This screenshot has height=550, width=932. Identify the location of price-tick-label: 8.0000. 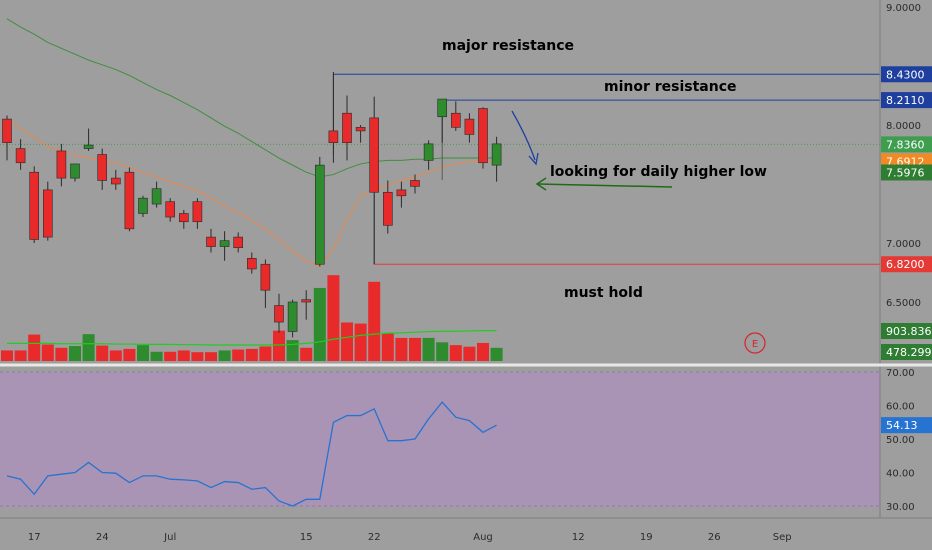
(903, 126).